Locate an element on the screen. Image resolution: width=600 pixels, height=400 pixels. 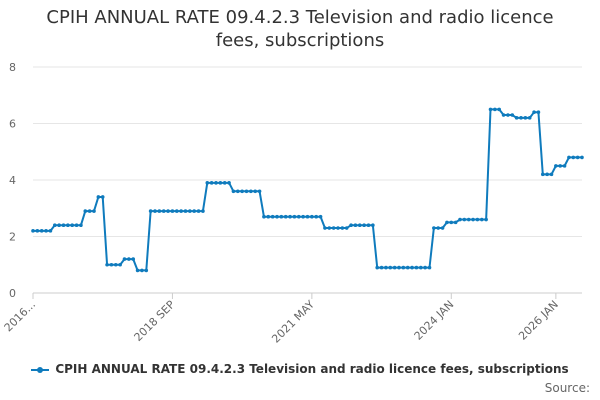
chart-title-line-2: fees, subscriptions is located at coordinates (300, 40).